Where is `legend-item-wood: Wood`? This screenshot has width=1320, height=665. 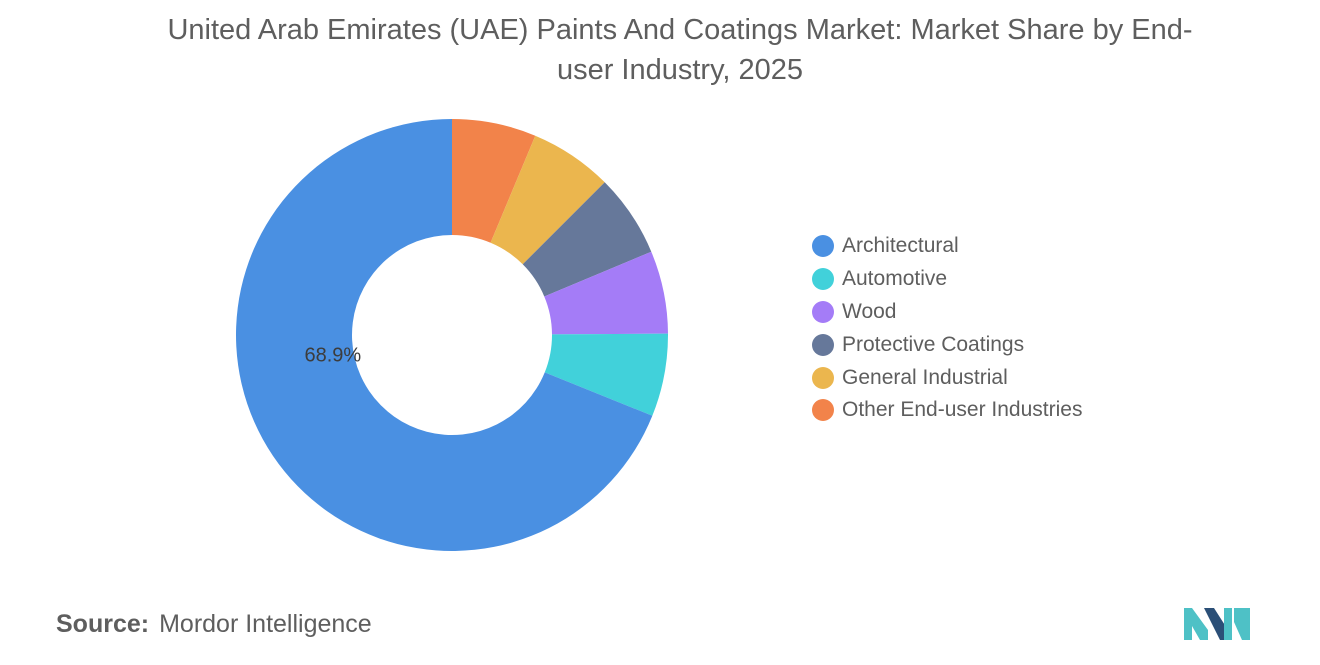
legend-item-wood: Wood is located at coordinates (947, 312).